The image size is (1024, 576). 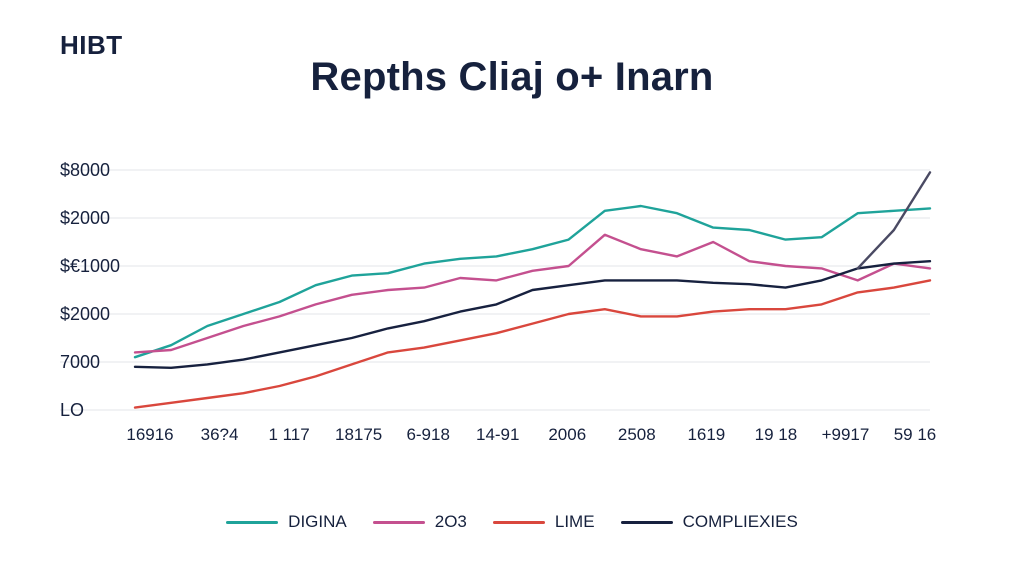 I want to click on legend-label: COMPLIEXIES, so click(x=740, y=521).